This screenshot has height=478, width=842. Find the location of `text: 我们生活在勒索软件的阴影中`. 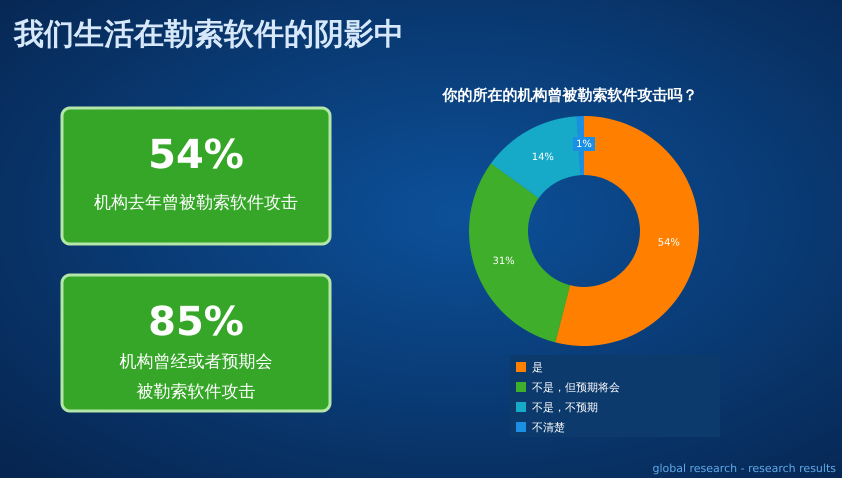

text: 我们生活在勒索软件的阴影中 is located at coordinates (208, 34).